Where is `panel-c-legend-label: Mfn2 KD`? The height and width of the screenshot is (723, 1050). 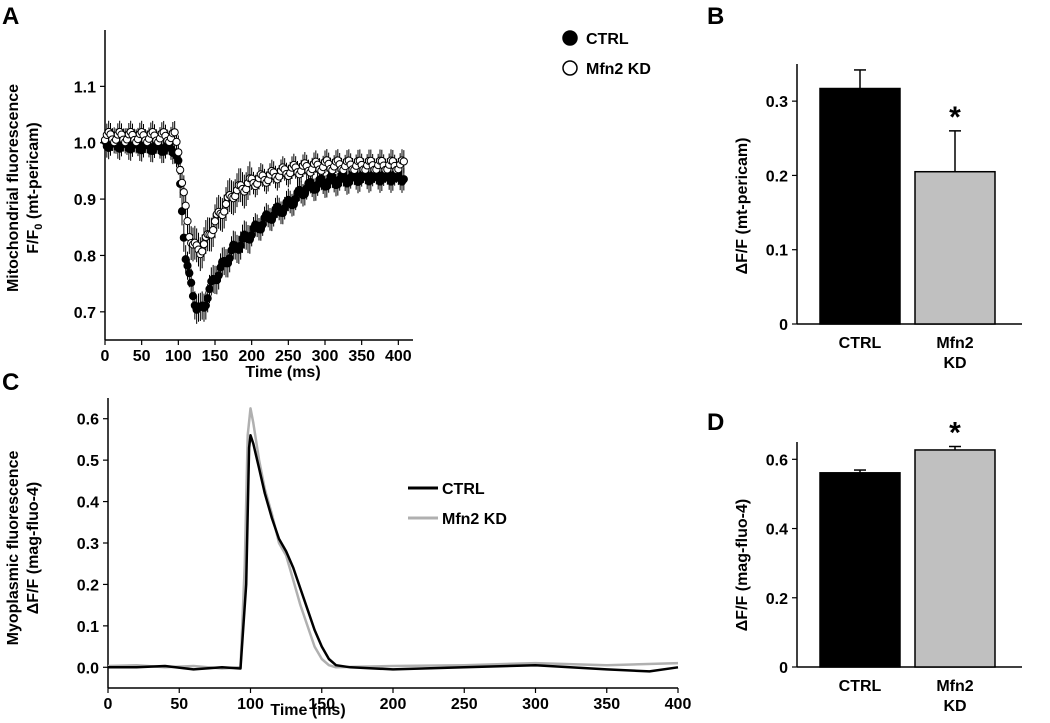 panel-c-legend-label: Mfn2 KD is located at coordinates (474, 519).